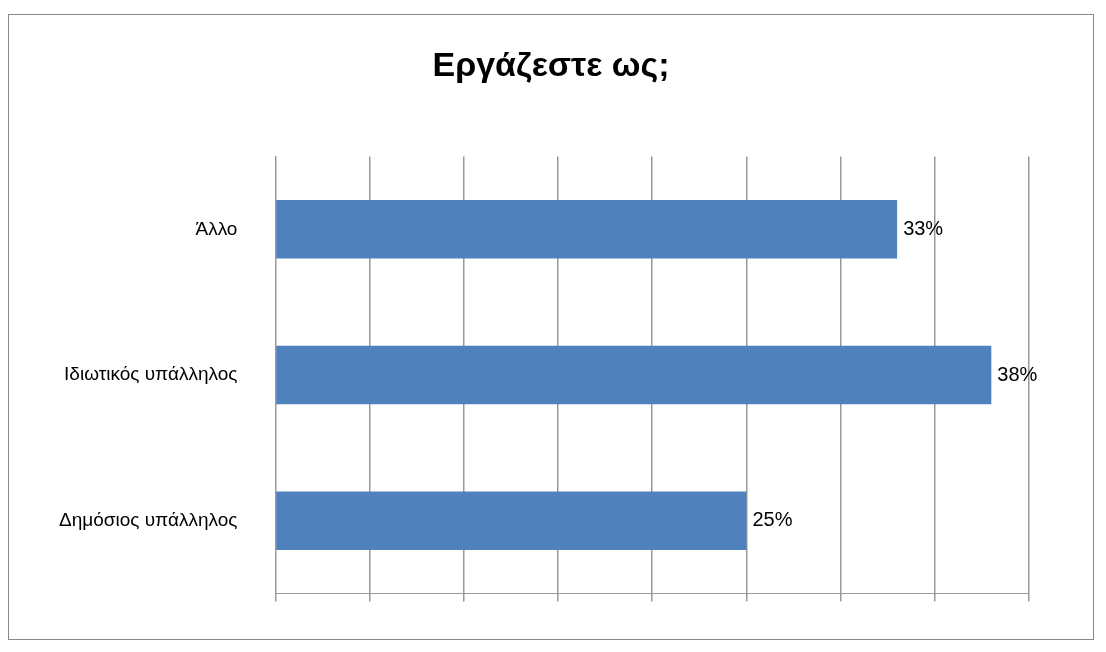 The image size is (1106, 652). What do you see at coordinates (148, 519) in the screenshot?
I see `y-tick-label: Δημόσιος υπάλληλος` at bounding box center [148, 519].